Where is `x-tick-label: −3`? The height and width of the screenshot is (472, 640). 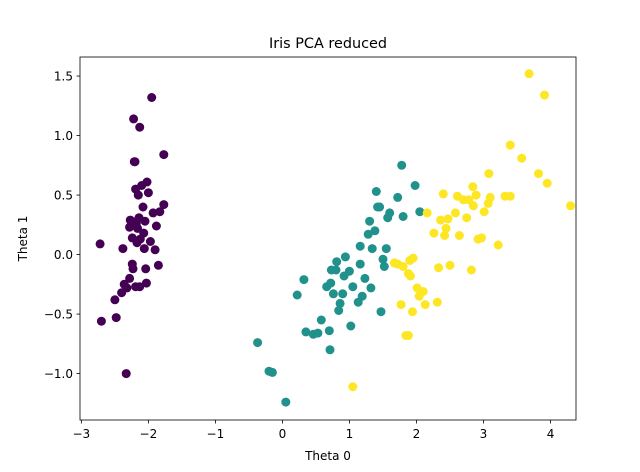 x-tick-label: −3 is located at coordinates (81, 434).